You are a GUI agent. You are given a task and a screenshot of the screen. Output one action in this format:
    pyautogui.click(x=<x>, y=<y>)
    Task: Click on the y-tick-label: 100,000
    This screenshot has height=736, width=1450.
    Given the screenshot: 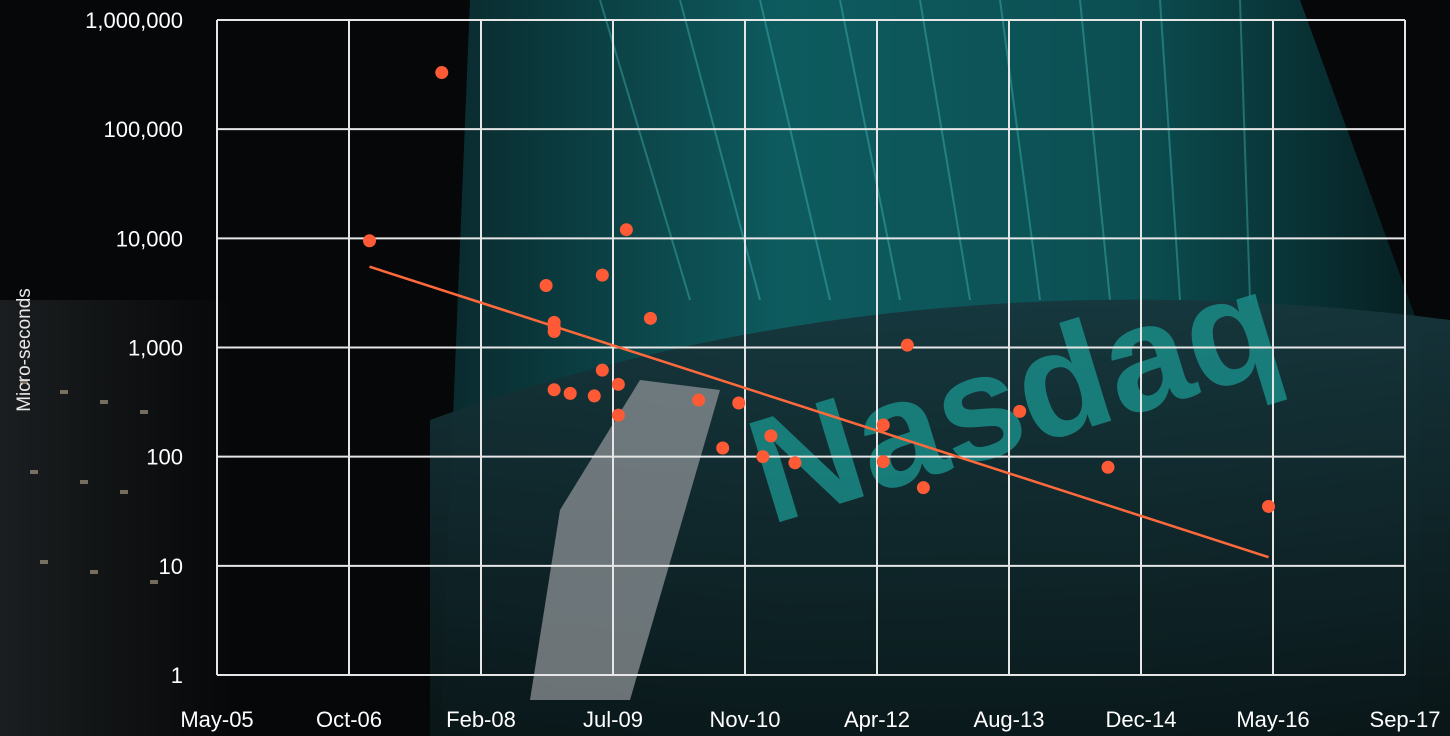 What is the action you would take?
    pyautogui.click(x=143, y=129)
    